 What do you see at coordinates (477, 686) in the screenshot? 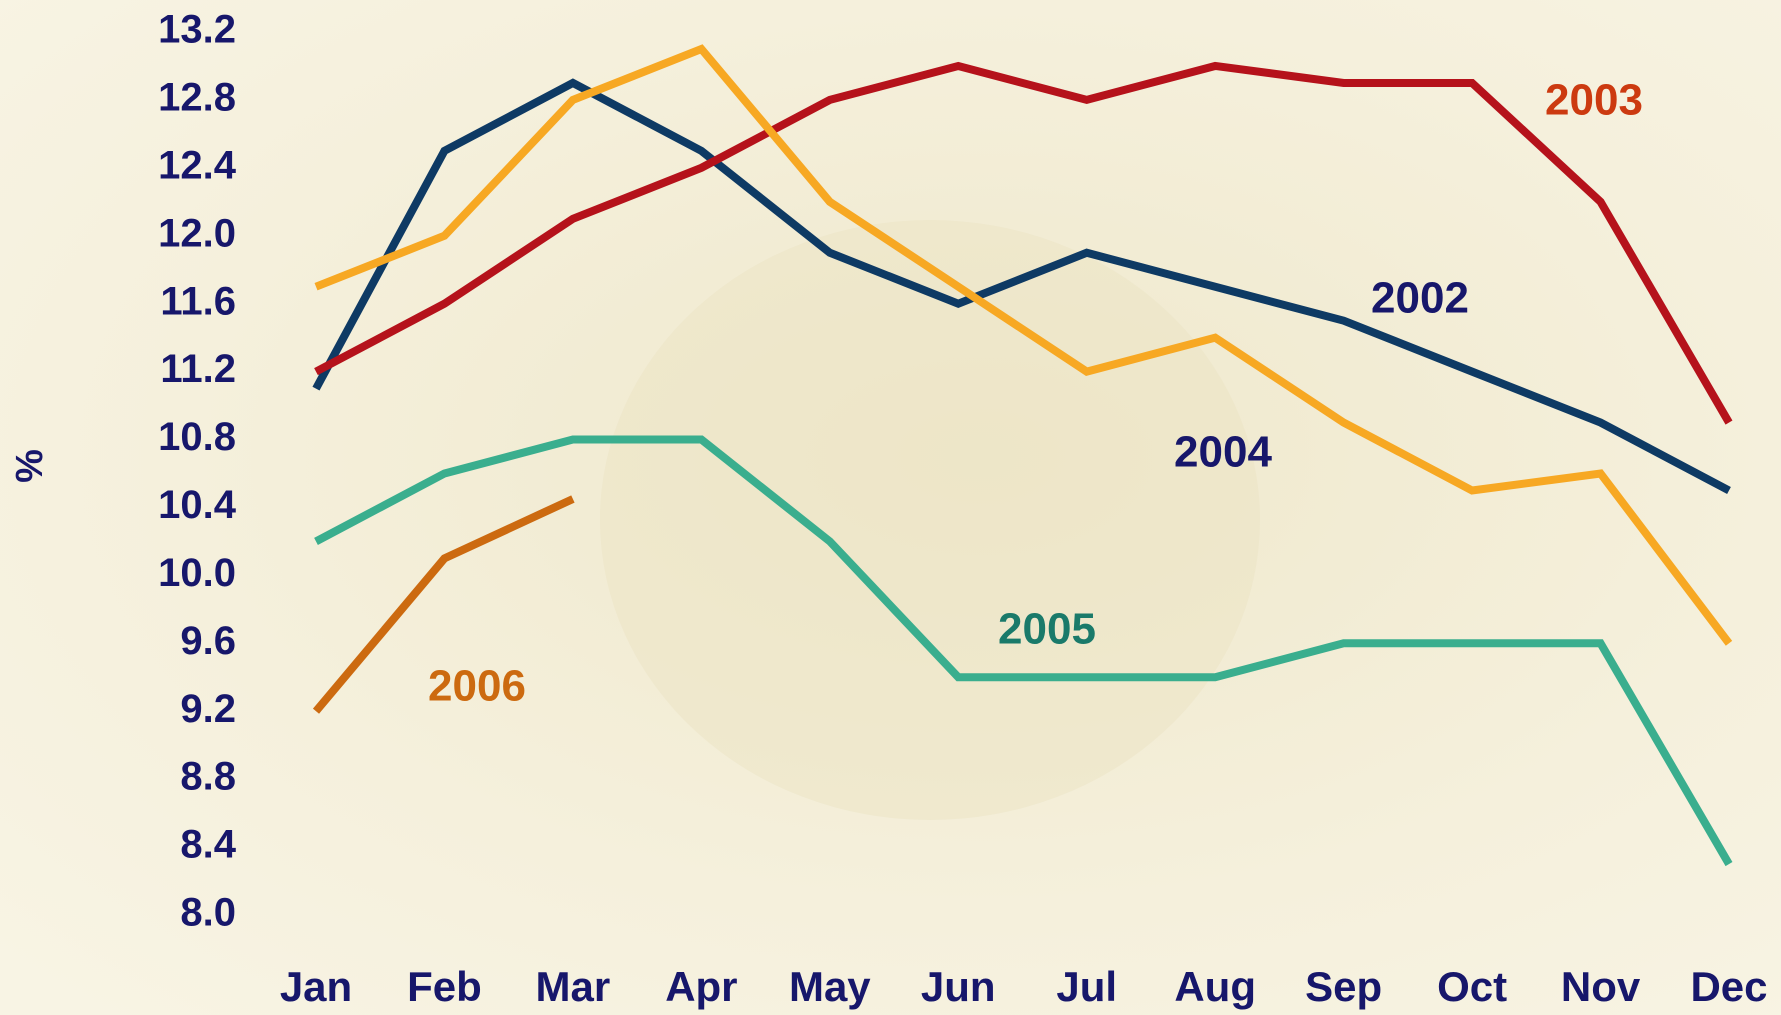
I see `series-label: 2006` at bounding box center [477, 686].